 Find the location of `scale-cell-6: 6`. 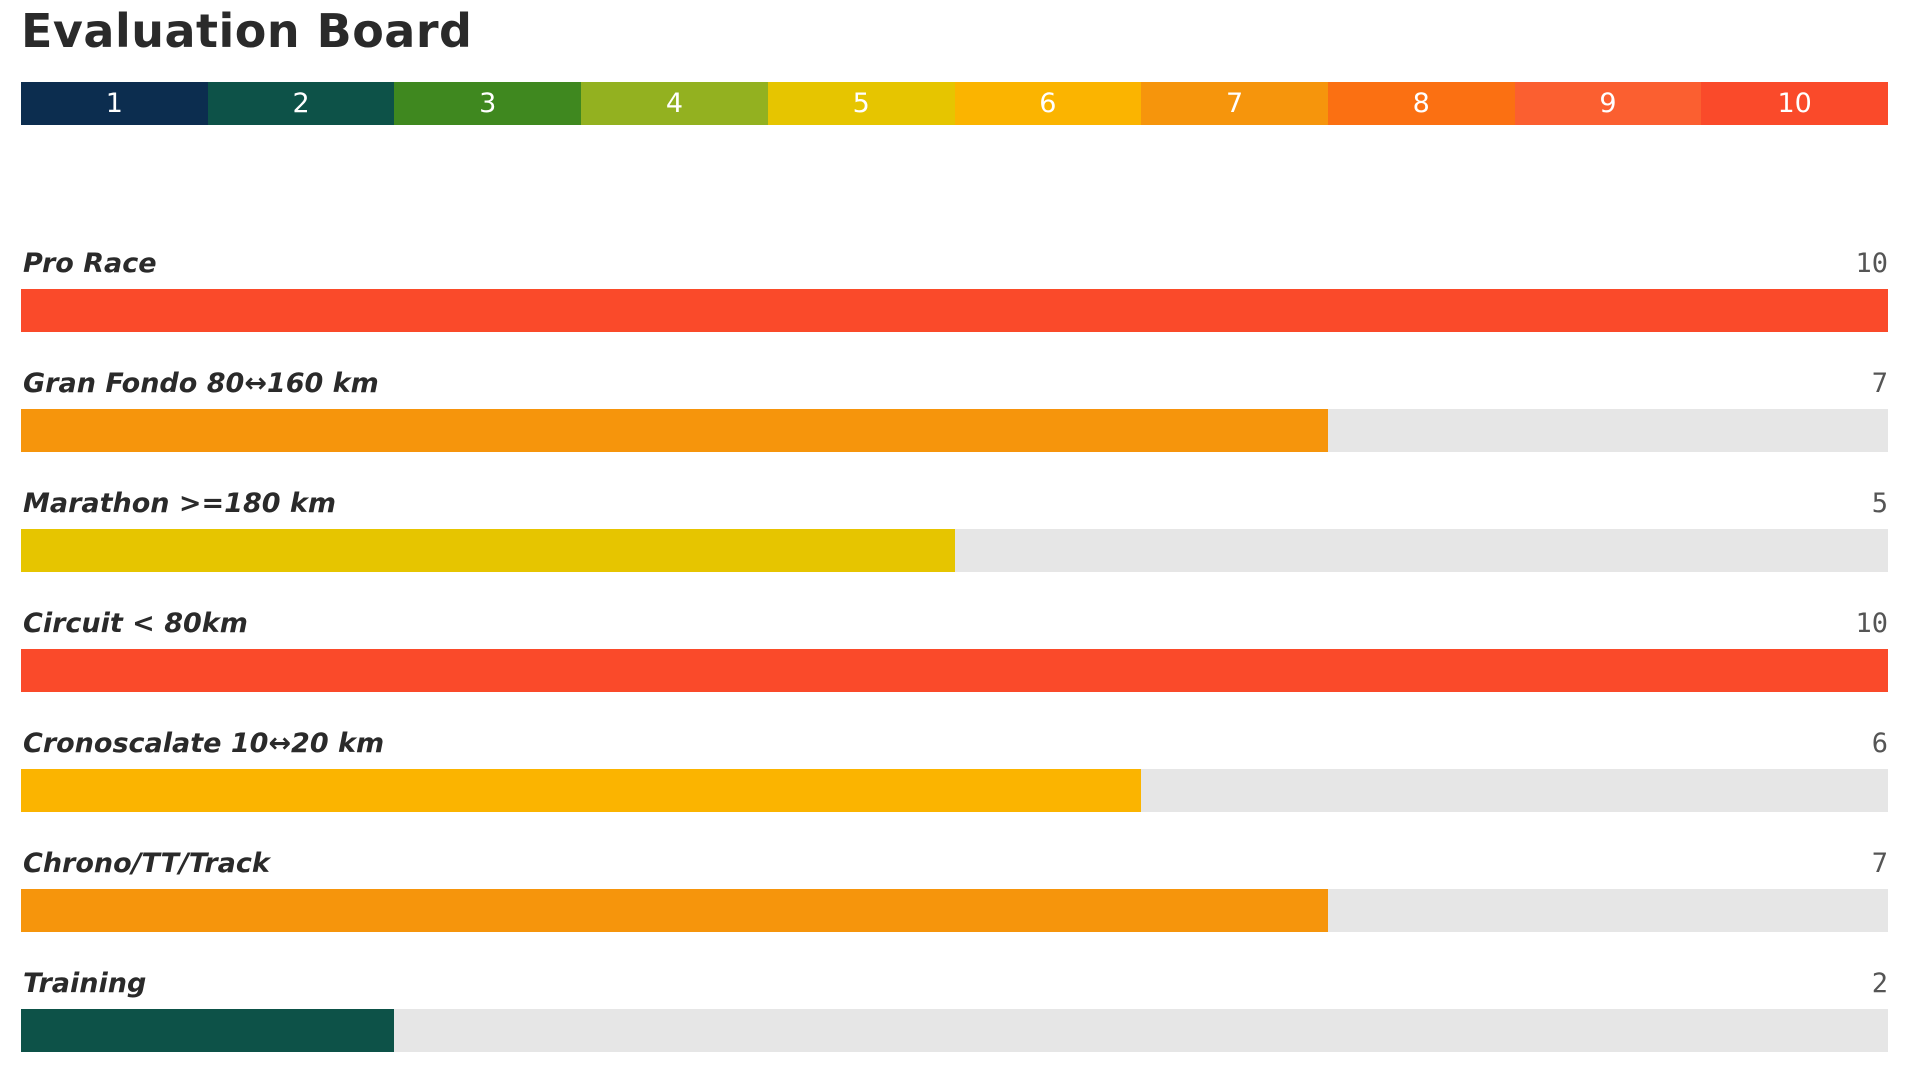

scale-cell-6: 6 is located at coordinates (1048, 103).